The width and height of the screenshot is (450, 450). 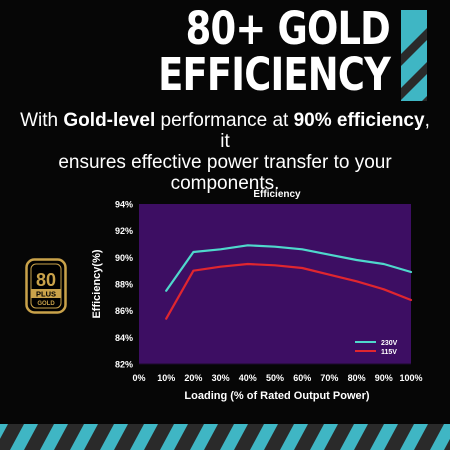 I want to click on subtitle-text-3: , it, so click(x=325, y=131).